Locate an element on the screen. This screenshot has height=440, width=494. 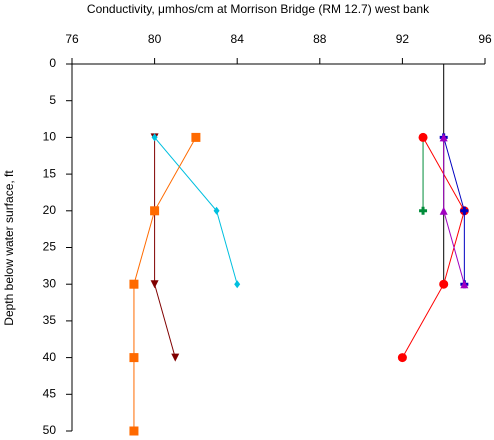
y-tick-label: 20 is located at coordinates (50, 210).